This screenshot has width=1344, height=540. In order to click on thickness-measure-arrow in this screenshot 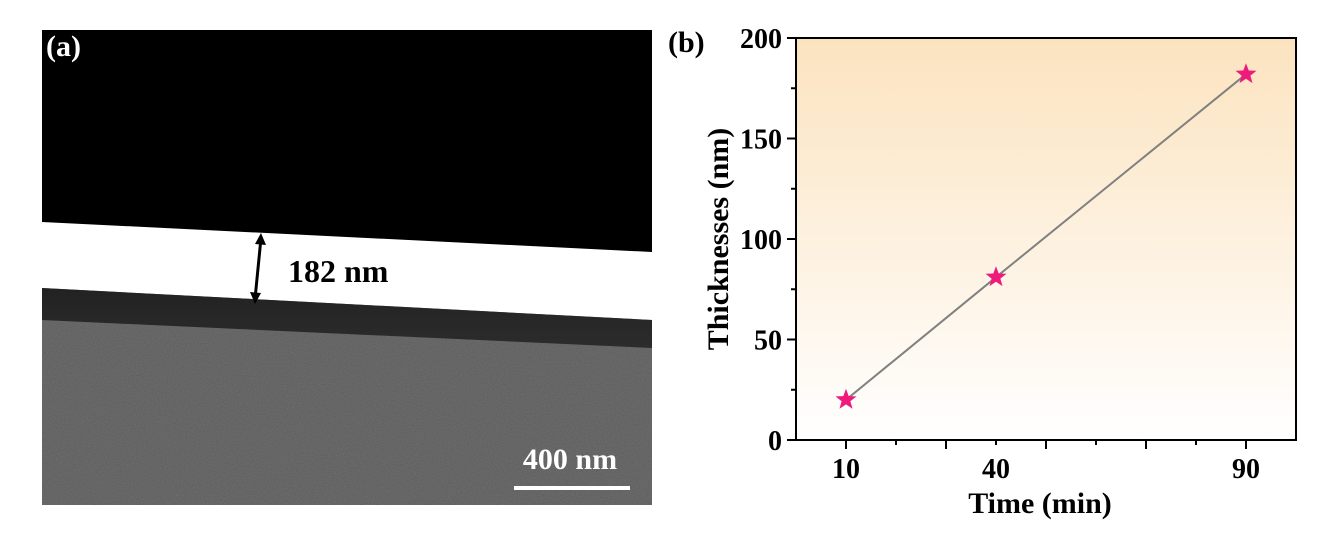, I will do `click(258, 268)`.